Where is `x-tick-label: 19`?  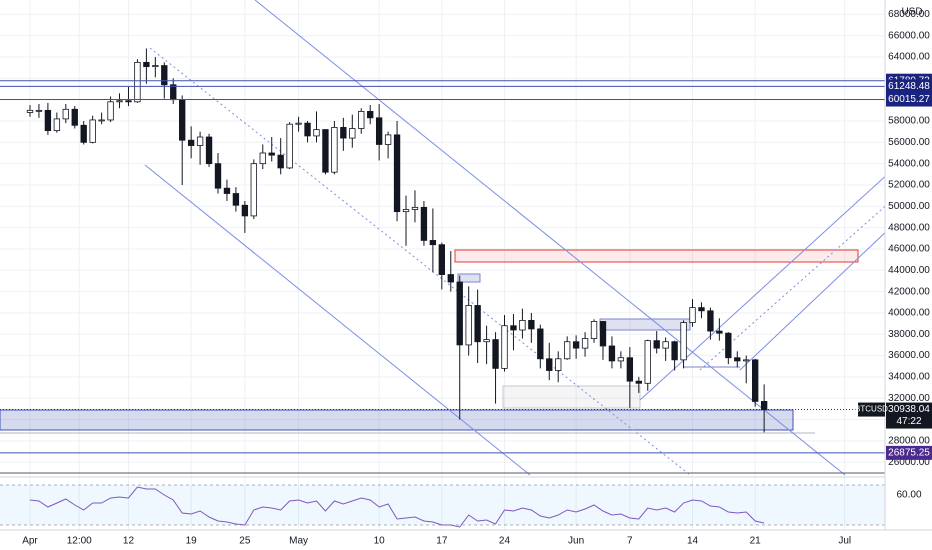
x-tick-label: 19 is located at coordinates (192, 541).